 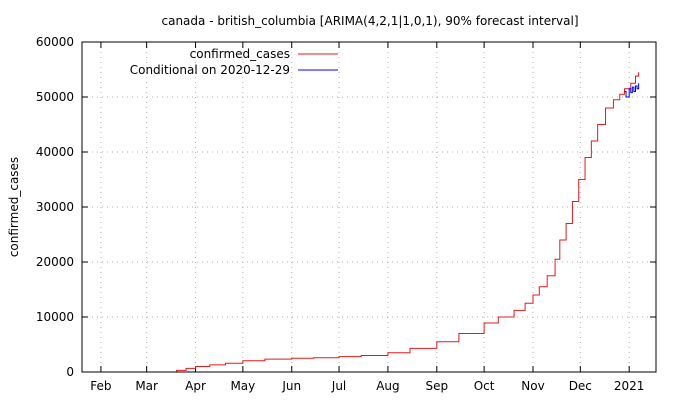 I want to click on x-tick-label: Mar, so click(x=146, y=386).